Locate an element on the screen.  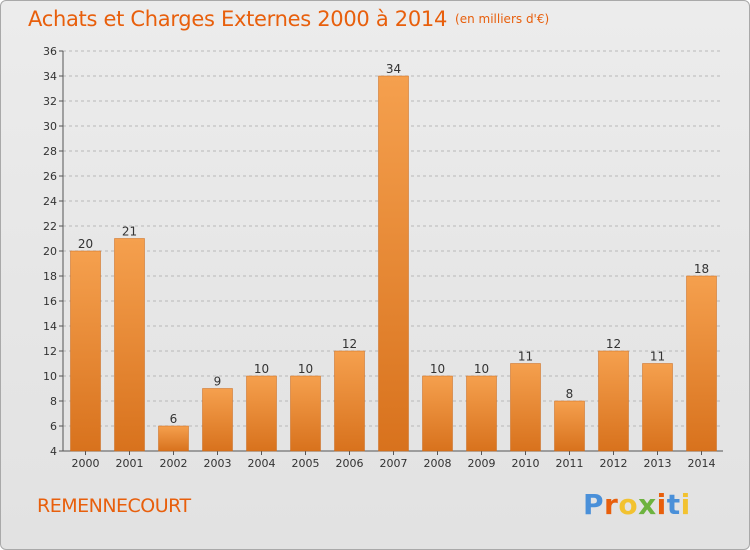
y-tick-label: 26 is located at coordinates (50, 176).